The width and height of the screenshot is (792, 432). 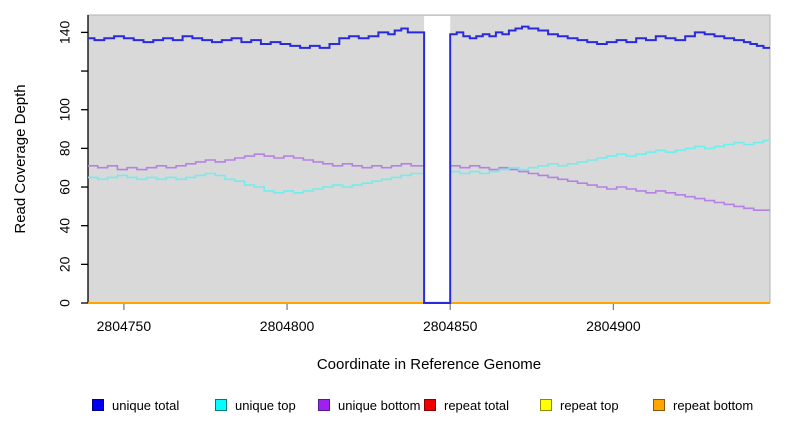 What do you see at coordinates (65, 148) in the screenshot?
I see `y-tick-label: 80` at bounding box center [65, 148].